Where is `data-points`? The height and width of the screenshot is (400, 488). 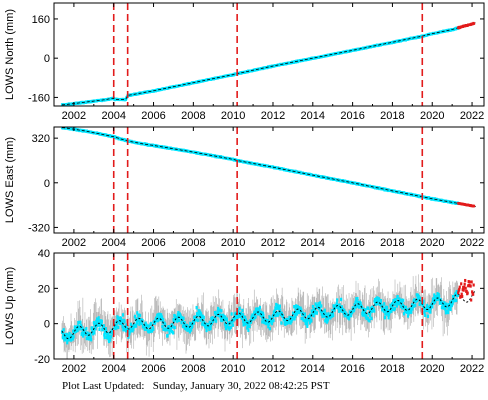 data-points is located at coordinates (260, 317).